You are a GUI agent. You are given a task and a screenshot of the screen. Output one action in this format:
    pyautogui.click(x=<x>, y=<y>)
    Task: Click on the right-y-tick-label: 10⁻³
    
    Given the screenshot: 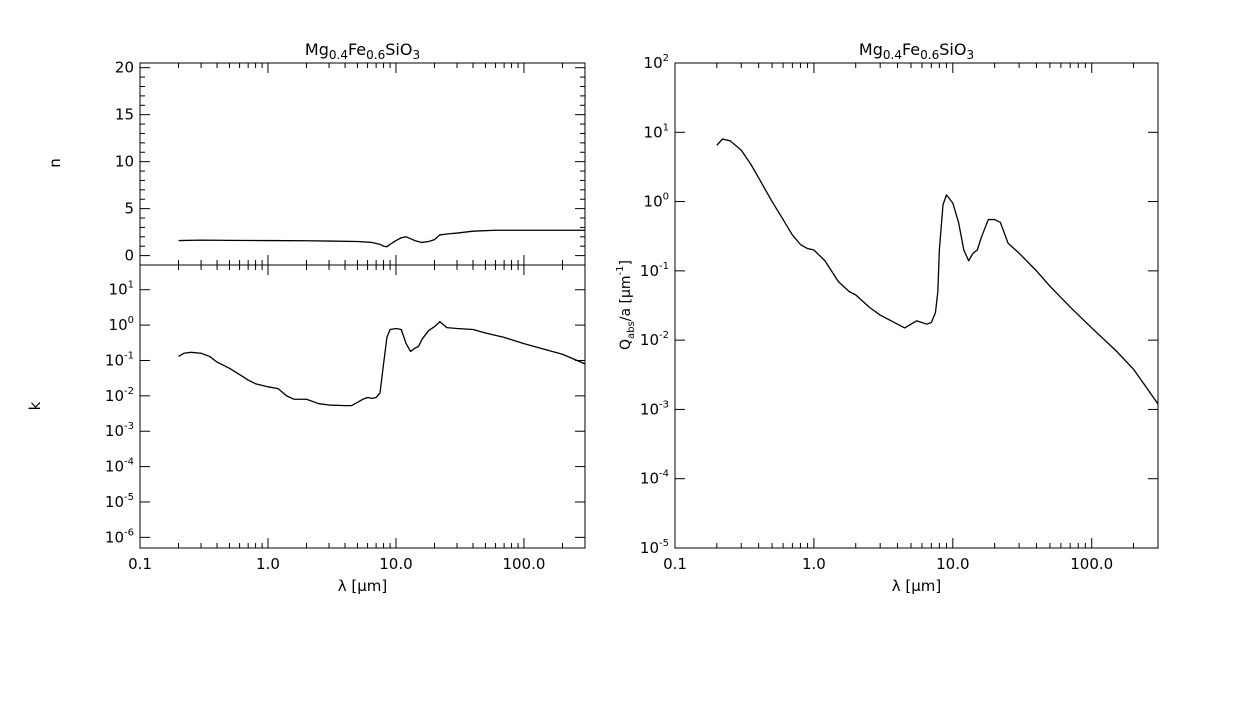 What is the action you would take?
    pyautogui.click(x=654, y=408)
    